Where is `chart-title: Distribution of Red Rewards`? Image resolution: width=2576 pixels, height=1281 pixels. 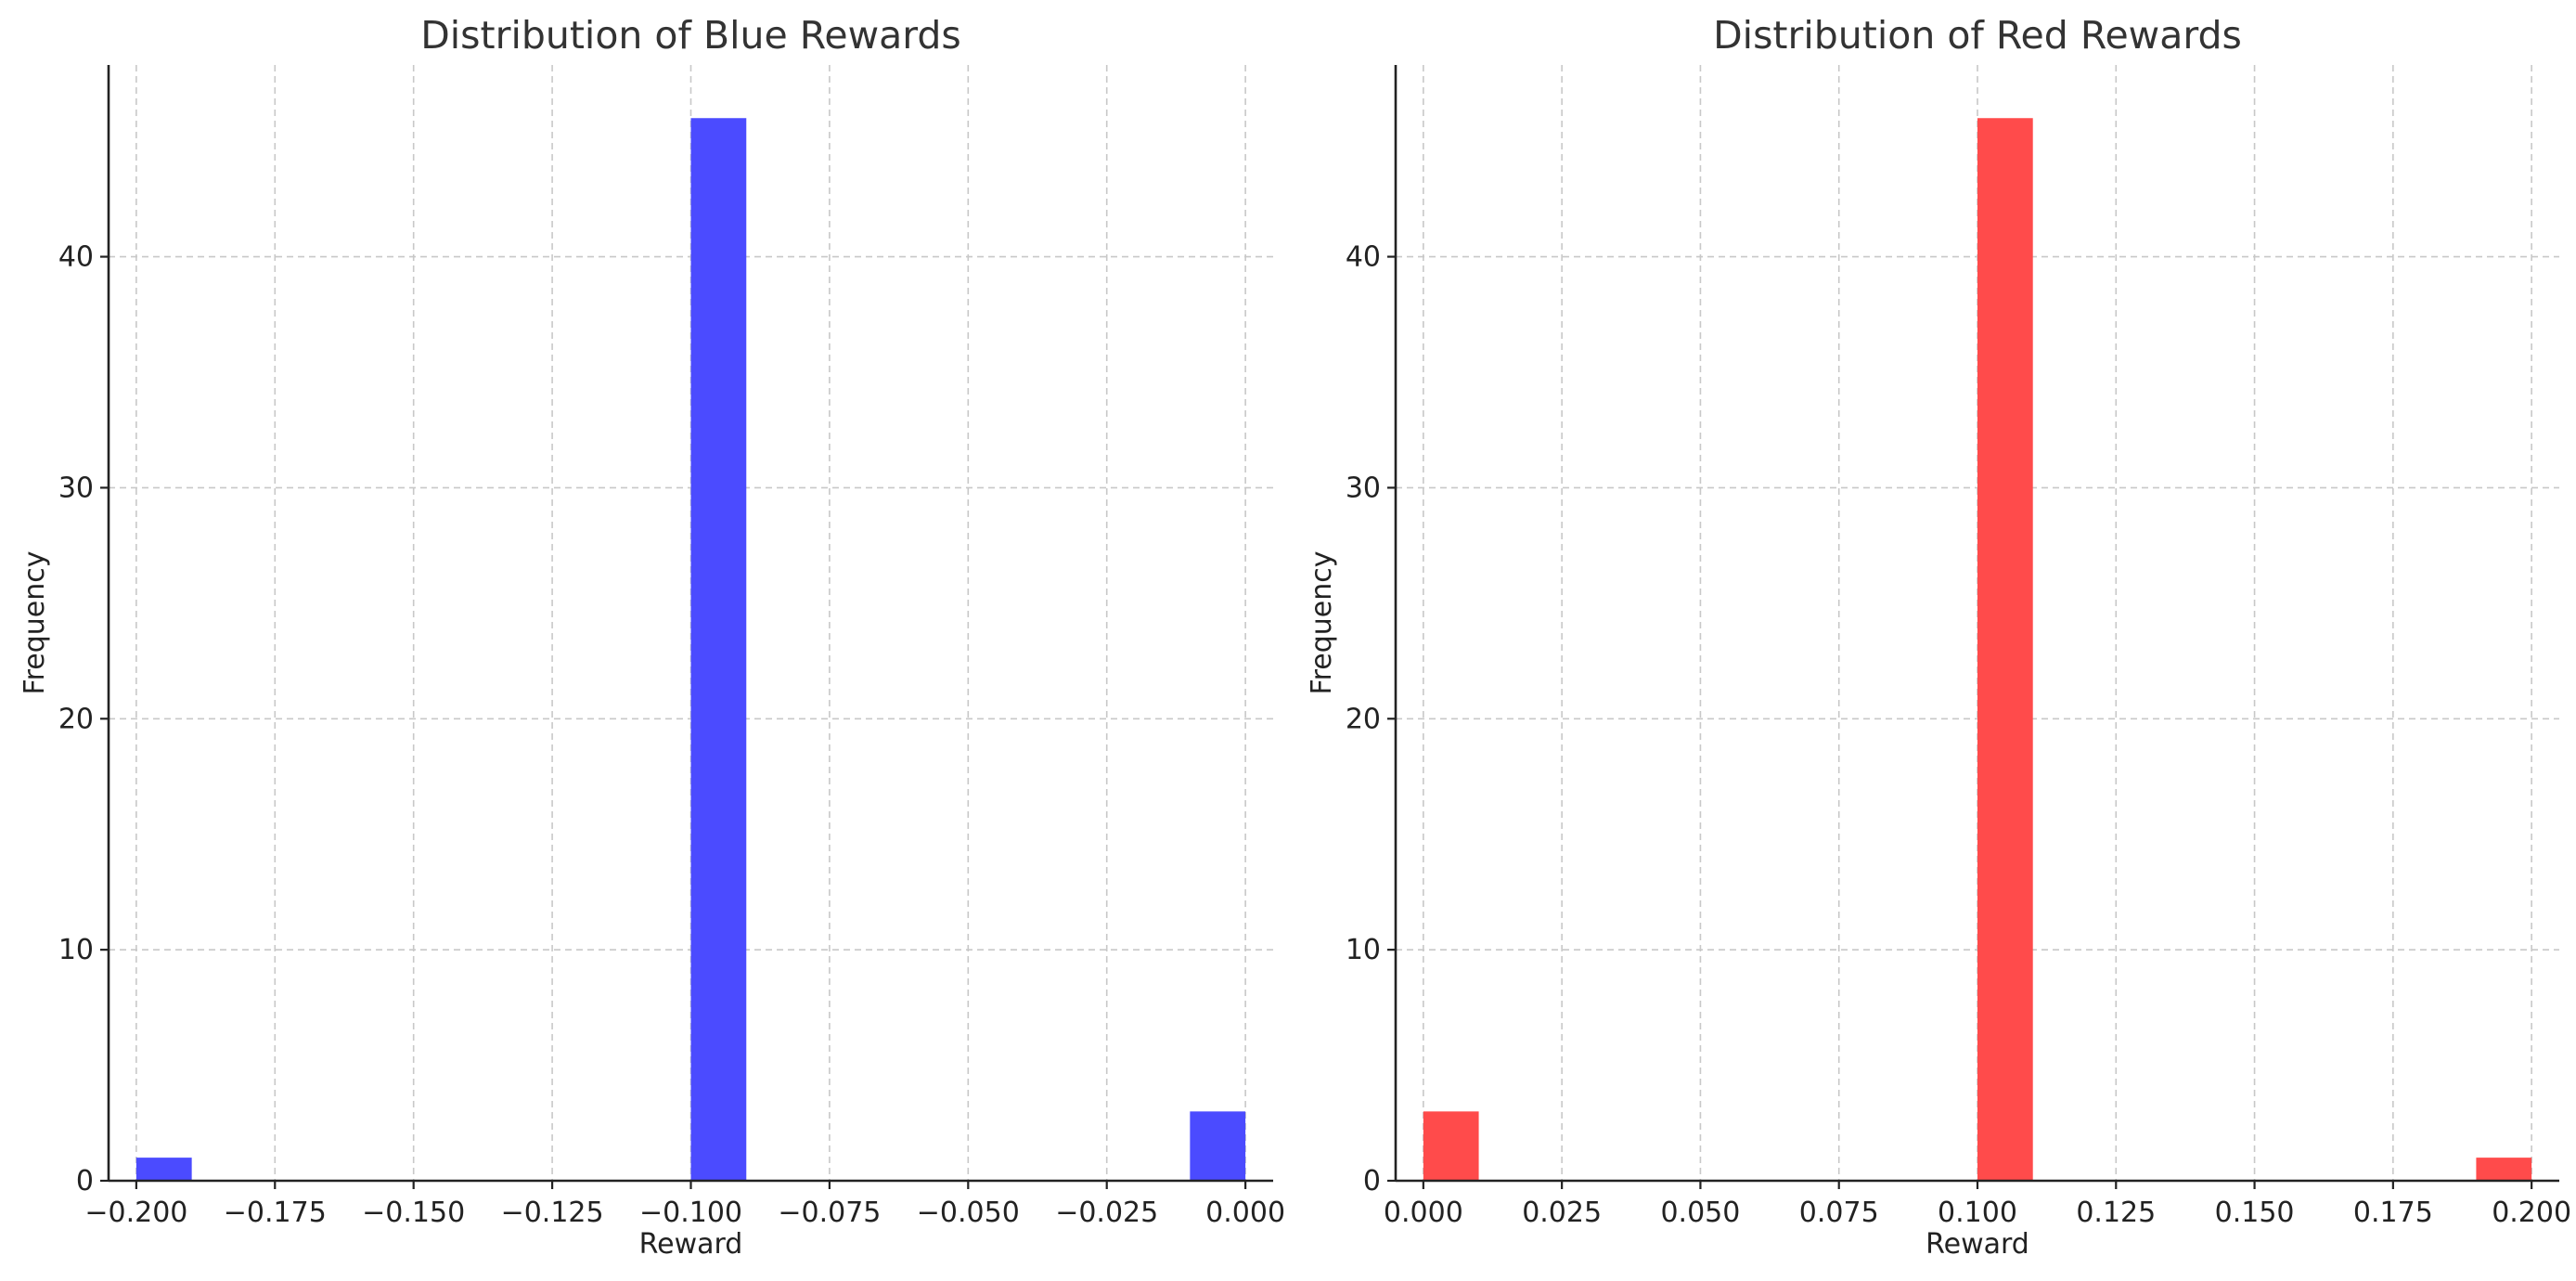 chart-title: Distribution of Red Rewards is located at coordinates (1978, 35).